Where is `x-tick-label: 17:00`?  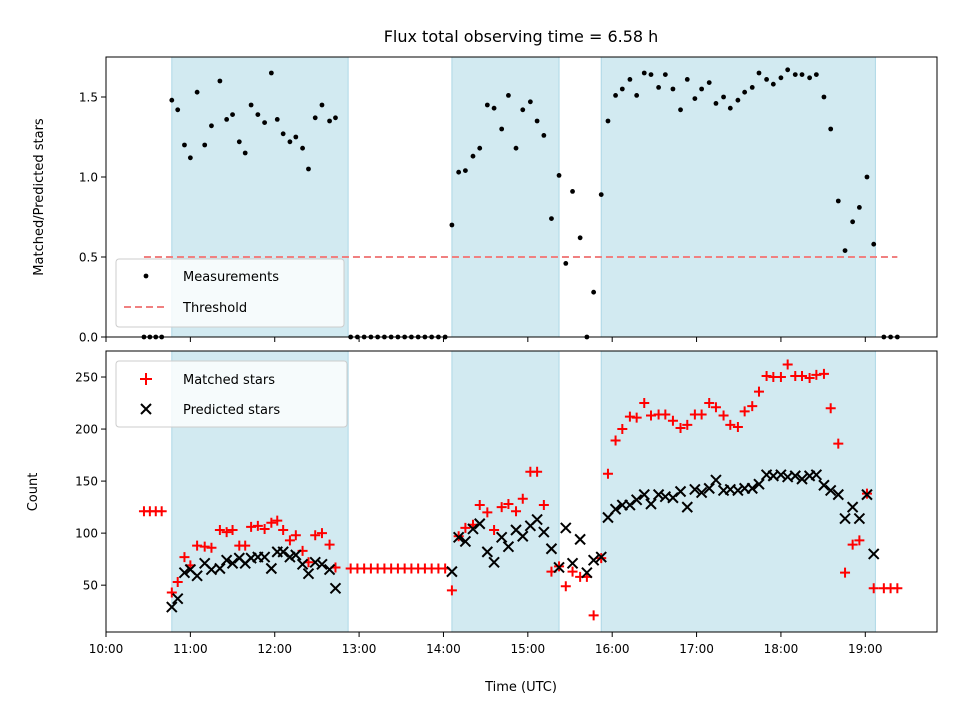 x-tick-label: 17:00 is located at coordinates (696, 649).